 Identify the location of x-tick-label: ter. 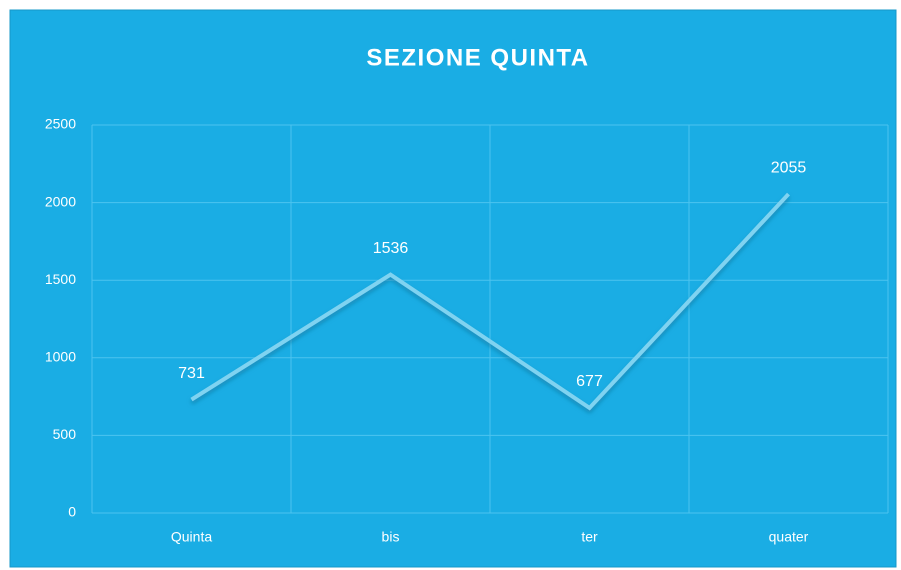
(589, 537).